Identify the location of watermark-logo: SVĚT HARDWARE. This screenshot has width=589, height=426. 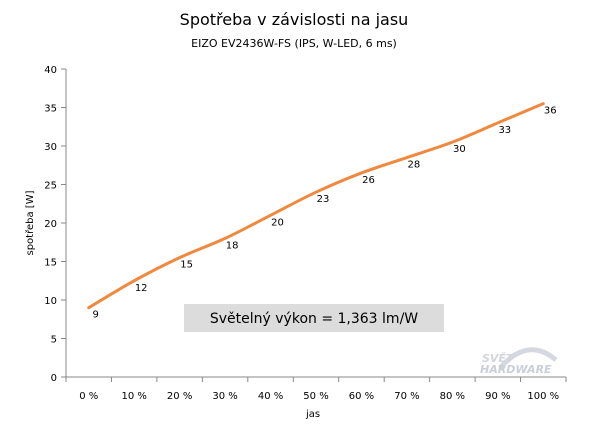
(519, 361).